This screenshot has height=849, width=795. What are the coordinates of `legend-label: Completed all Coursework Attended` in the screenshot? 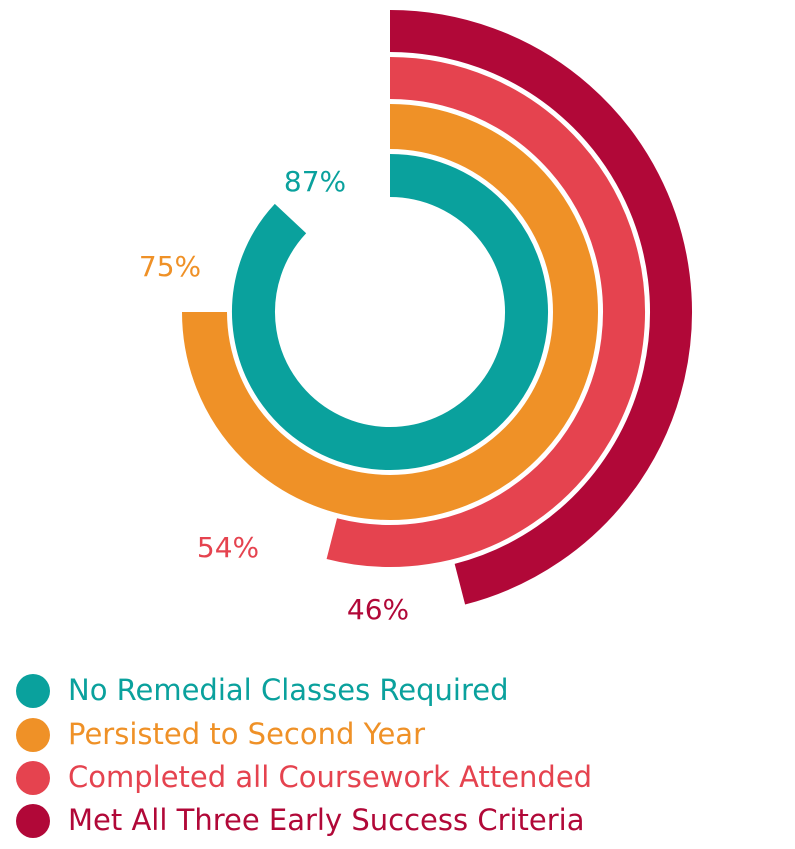 It's located at (330, 777).